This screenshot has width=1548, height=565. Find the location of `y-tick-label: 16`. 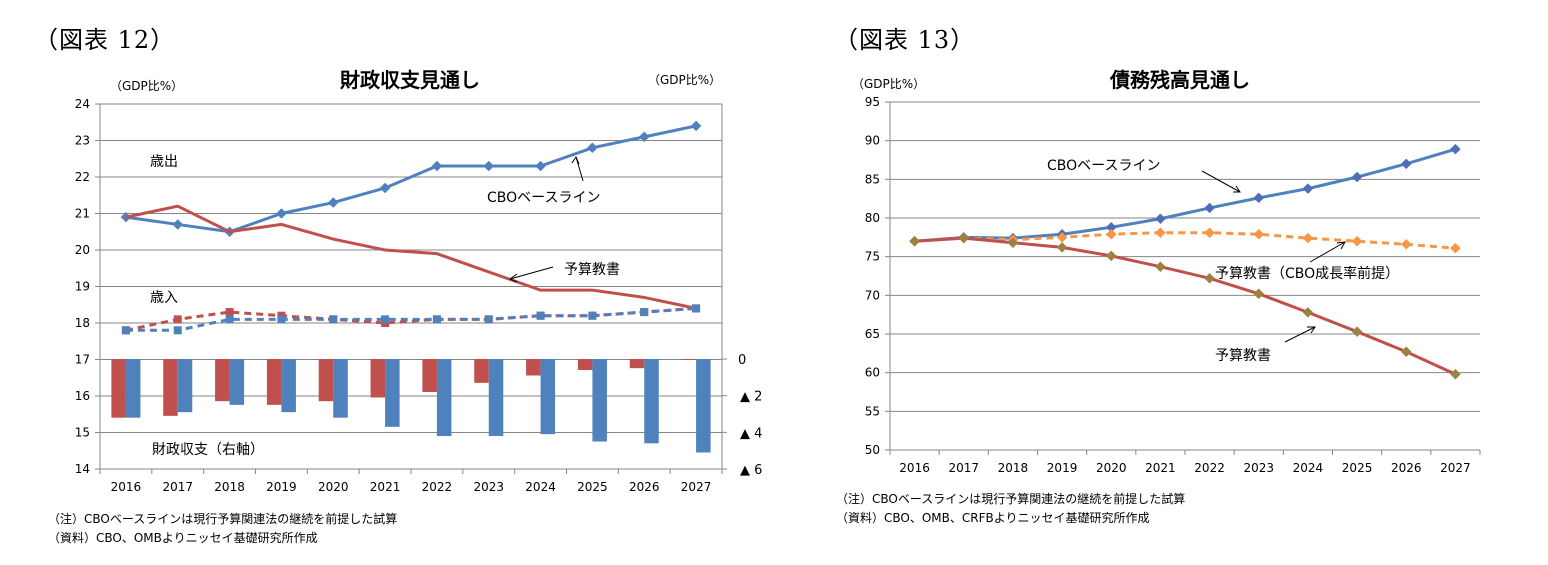

y-tick-label: 16 is located at coordinates (82, 396).